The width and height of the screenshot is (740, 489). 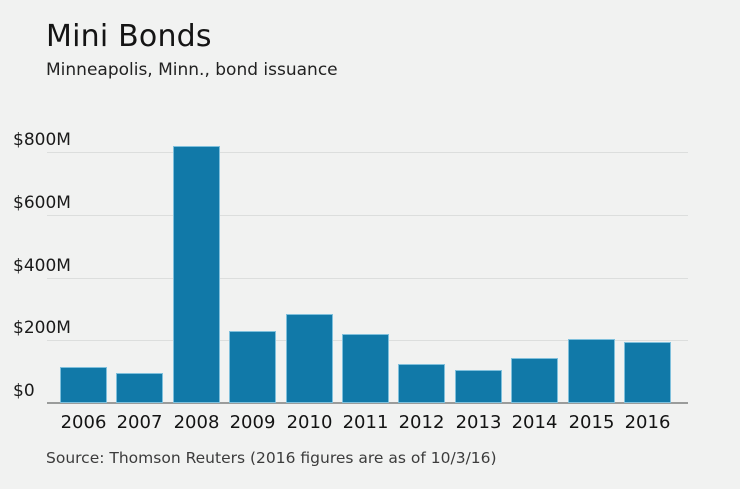 I want to click on x-axis-tick-label: 2011, so click(x=365, y=422).